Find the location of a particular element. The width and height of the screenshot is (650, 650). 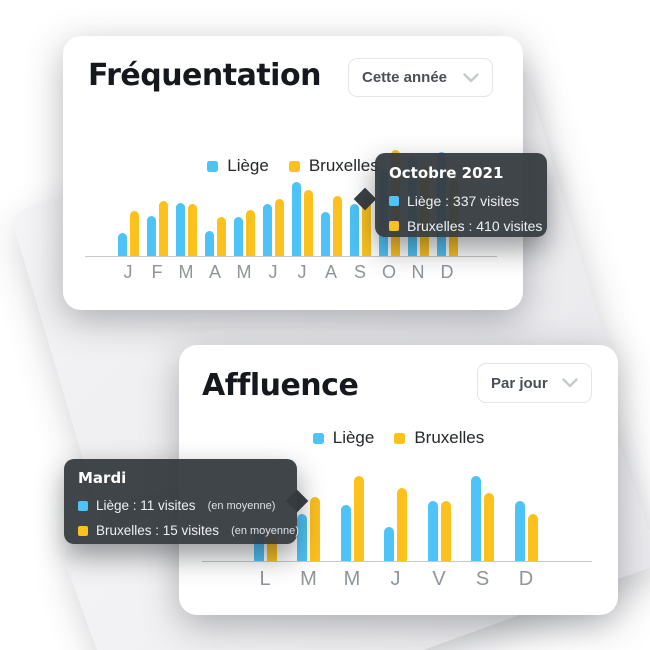

axis-label-3: A is located at coordinates (214, 272).